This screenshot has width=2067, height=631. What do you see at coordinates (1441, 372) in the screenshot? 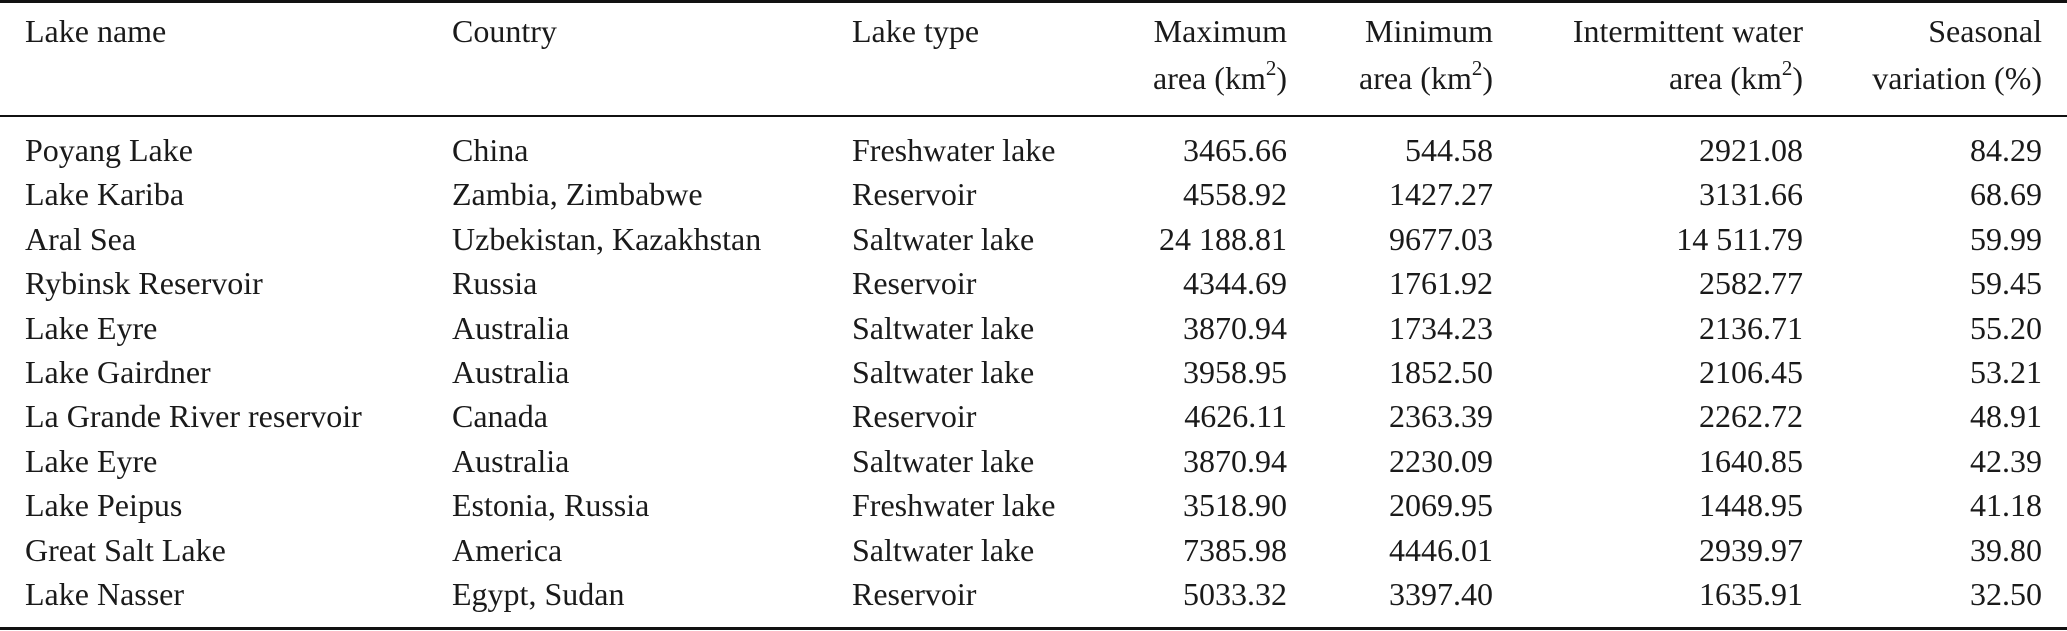
I see `cell-min-area: 1852.50` at bounding box center [1441, 372].